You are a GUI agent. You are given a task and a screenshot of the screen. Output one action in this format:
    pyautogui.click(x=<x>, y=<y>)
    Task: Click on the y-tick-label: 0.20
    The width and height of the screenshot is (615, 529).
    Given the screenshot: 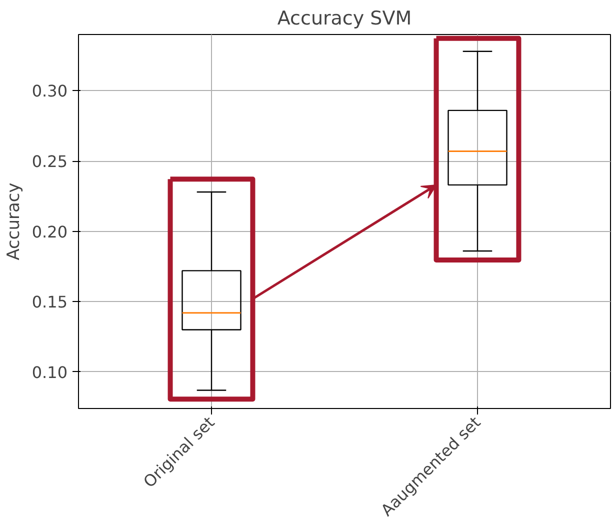 What is the action you would take?
    pyautogui.click(x=50, y=232)
    